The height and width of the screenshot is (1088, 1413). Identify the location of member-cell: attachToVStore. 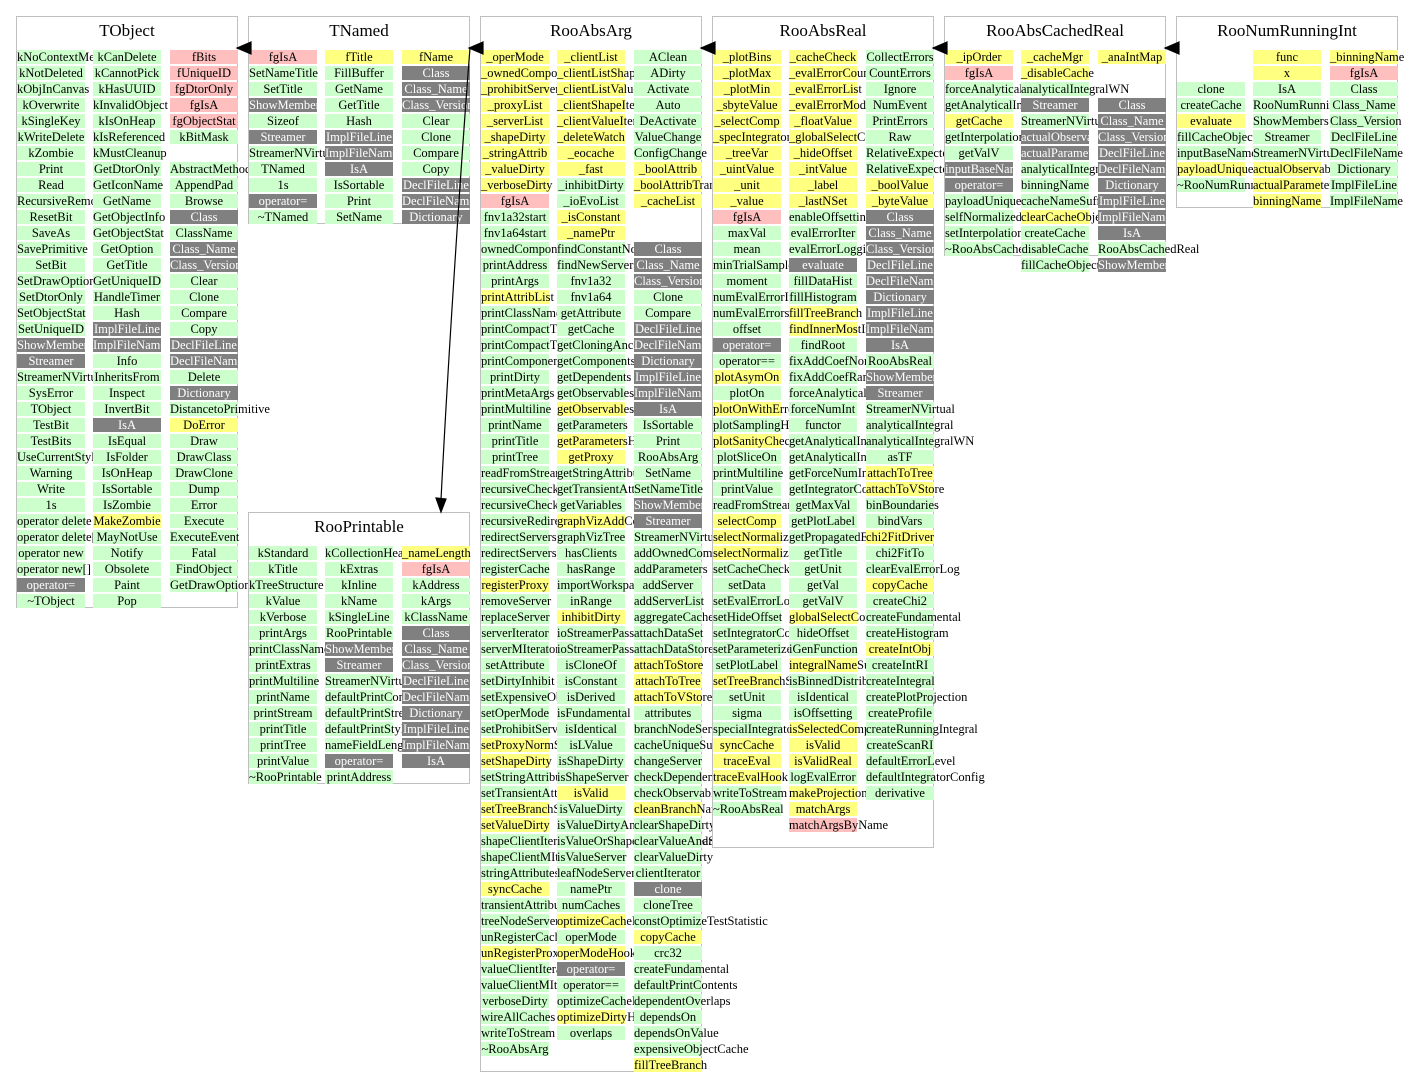
(673, 697).